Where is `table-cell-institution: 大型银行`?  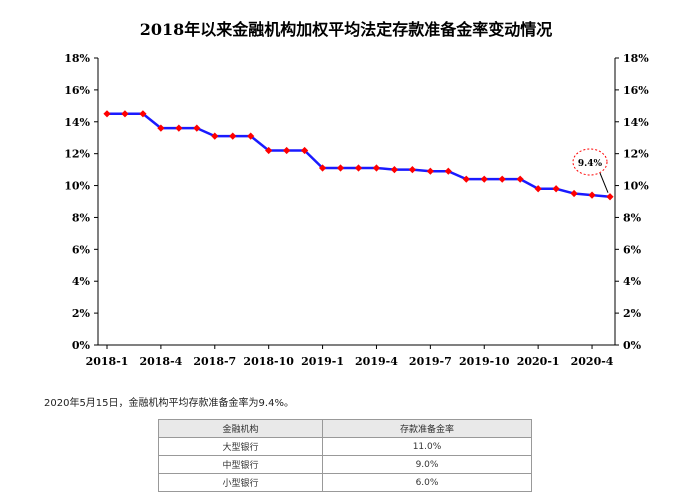 table-cell-institution: 大型银行 is located at coordinates (240, 446).